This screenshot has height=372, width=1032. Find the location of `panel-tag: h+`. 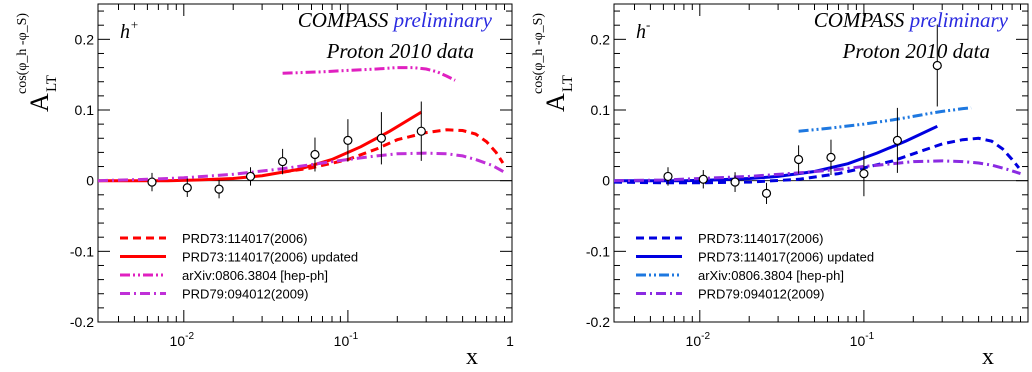

panel-tag: h+ is located at coordinates (129, 30).